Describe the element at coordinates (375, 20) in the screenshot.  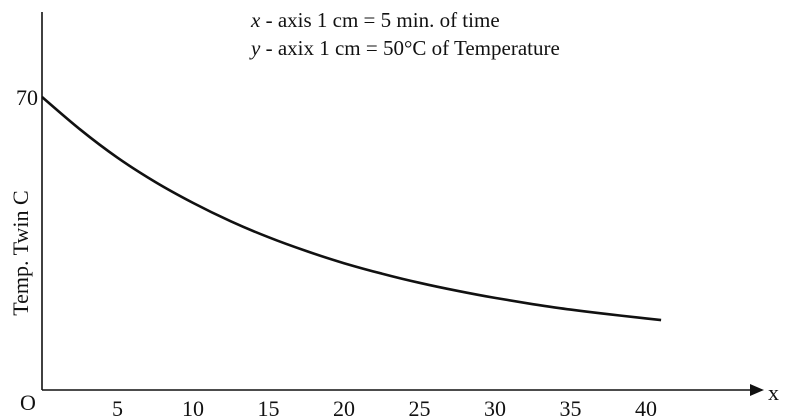
I see `scale-note-x: x - axis 1 cm = 5 min. of time` at that location.